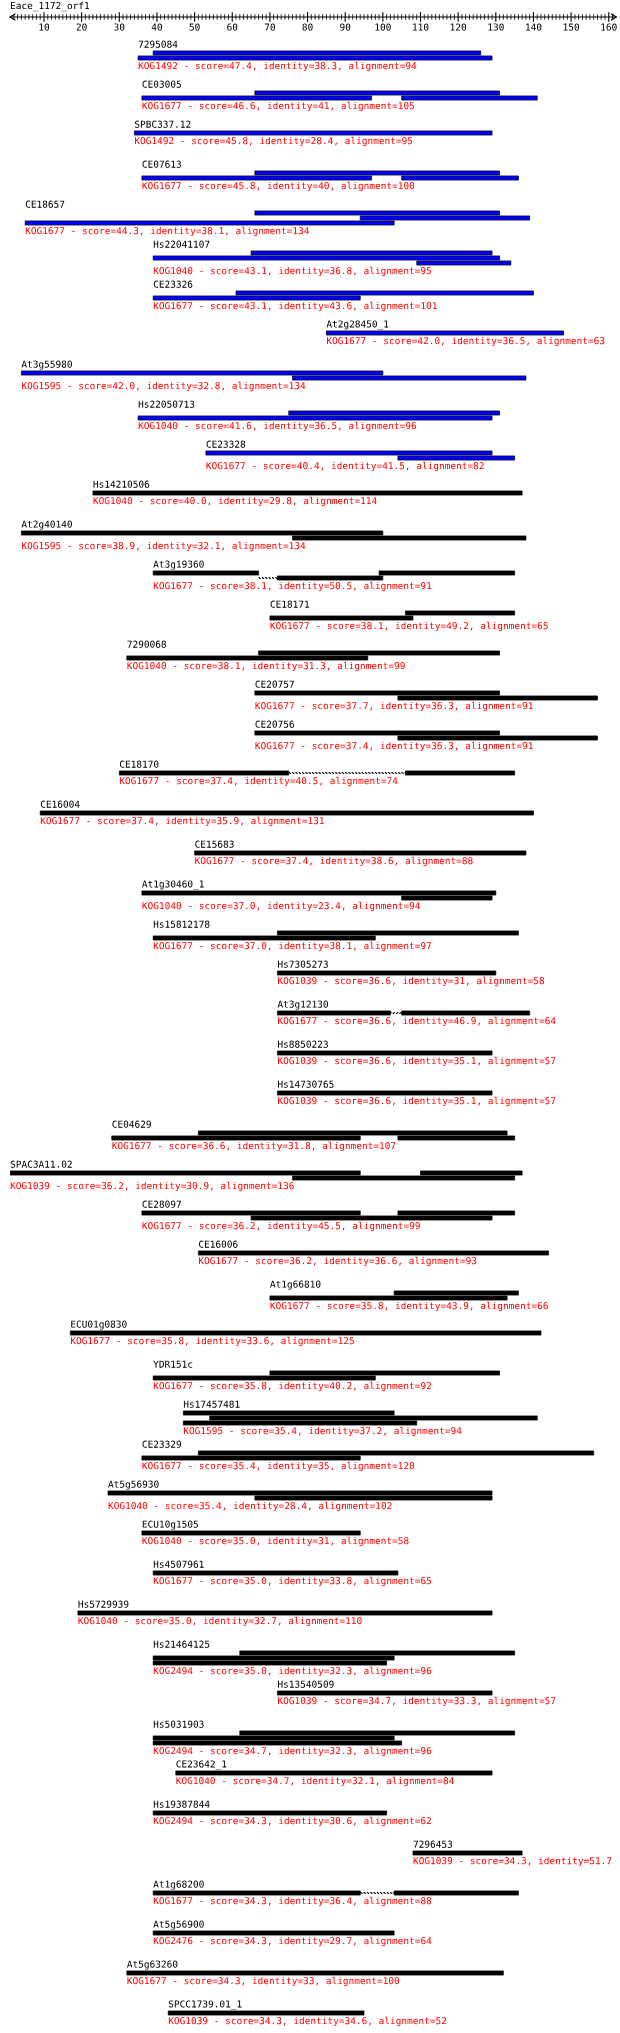 The image size is (620, 2033). Describe the element at coordinates (194, 27) in the screenshot. I see `x-tick-label: 50` at that location.